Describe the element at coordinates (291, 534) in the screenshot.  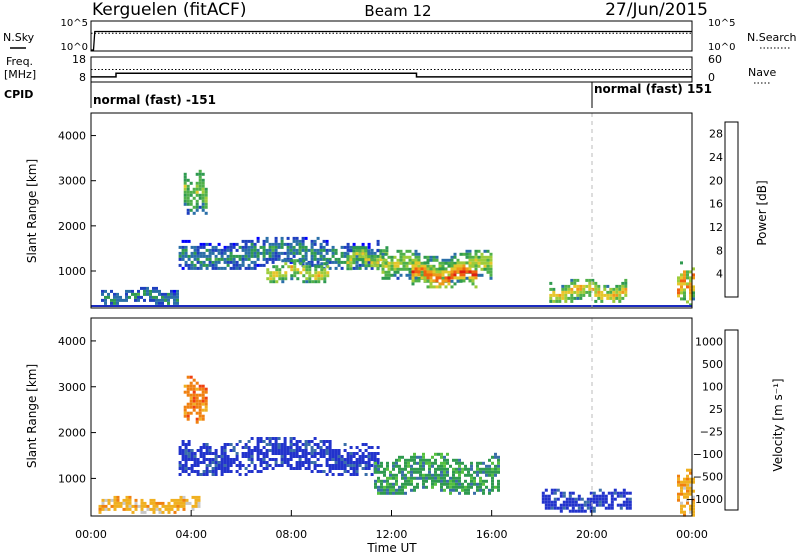
I see `x-tick-label-2: 08:00` at that location.